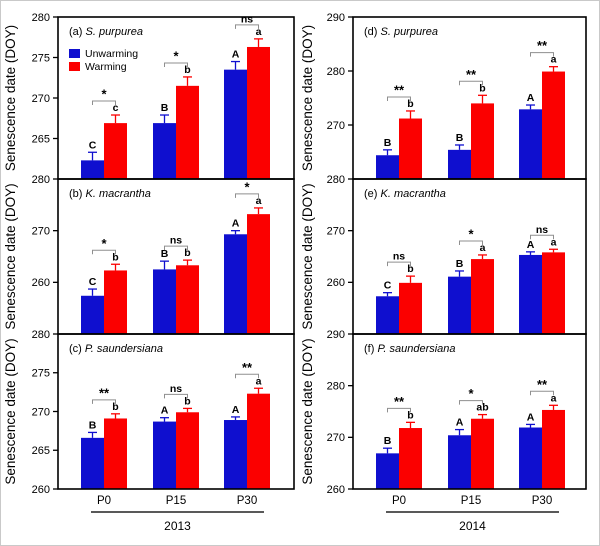  What do you see at coordinates (92, 169) in the screenshot?
I see `bar-a-unwarming-p0` at bounding box center [92, 169].